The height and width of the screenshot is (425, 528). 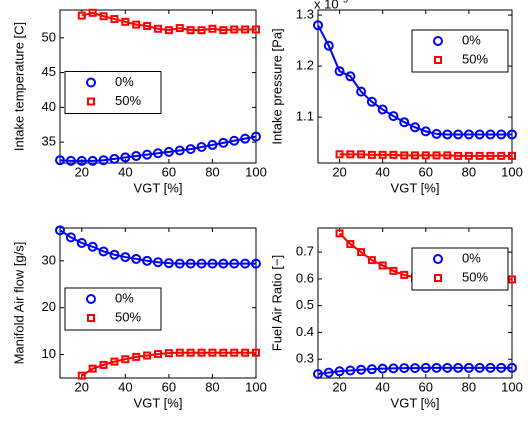 I want to click on y-axis-label: Manifold Air flow [g/s], so click(x=18, y=303).